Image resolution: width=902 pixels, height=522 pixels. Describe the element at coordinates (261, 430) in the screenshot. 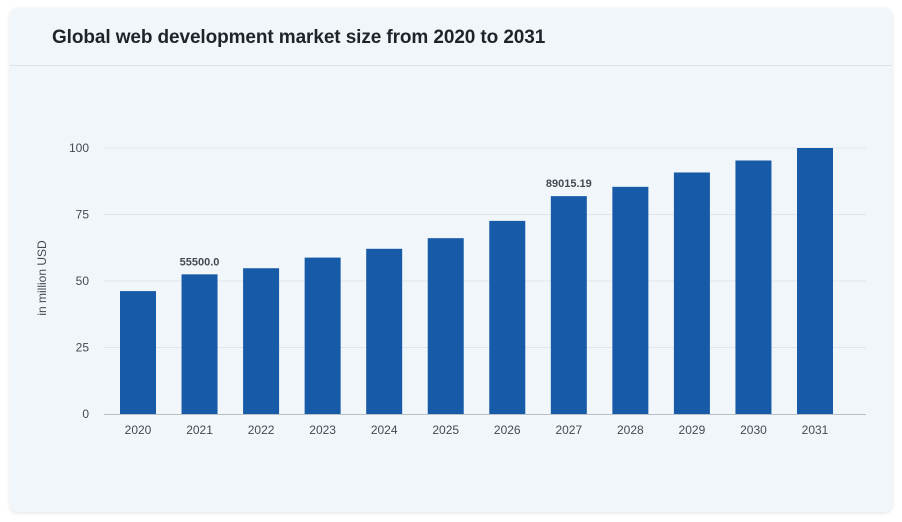

I see `x-tick-label: 2022` at that location.